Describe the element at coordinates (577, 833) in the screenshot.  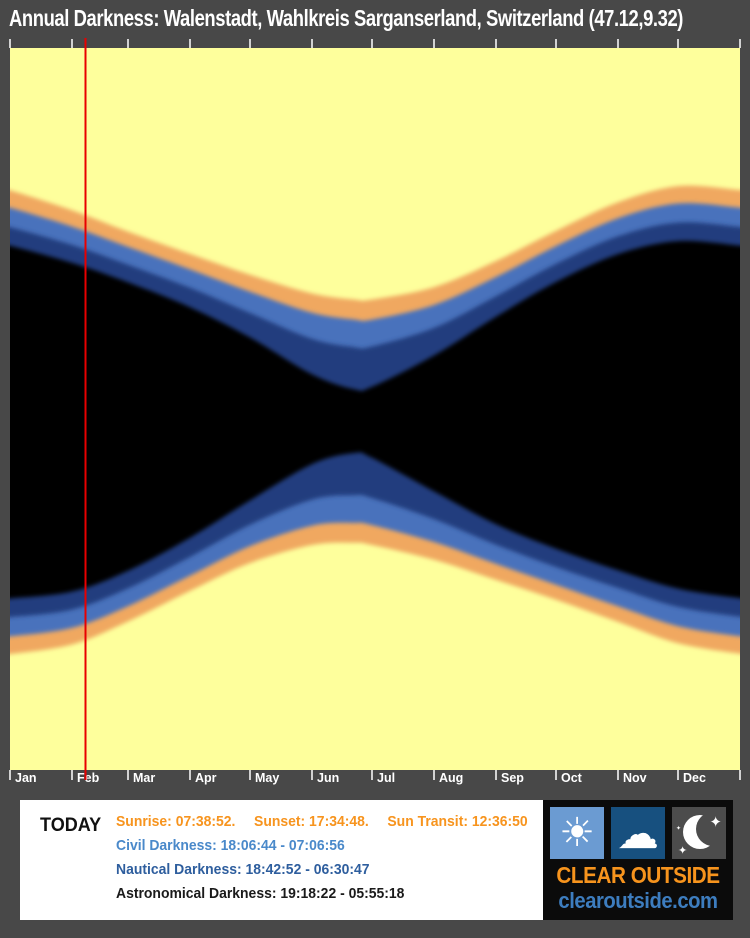
I see `sun-icon: ☀` at that location.